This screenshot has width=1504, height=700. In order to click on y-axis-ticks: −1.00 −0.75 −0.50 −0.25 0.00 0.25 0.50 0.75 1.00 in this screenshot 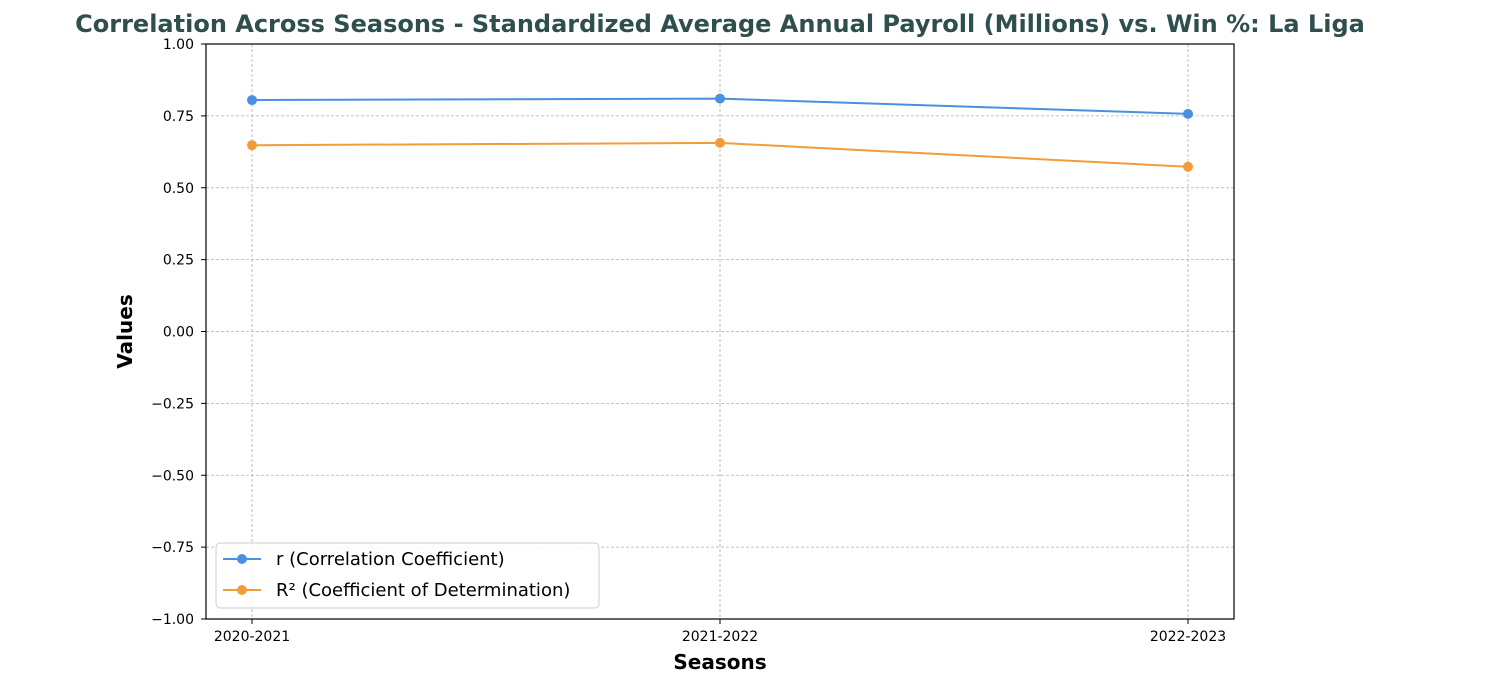, I will do `click(178, 332)`.